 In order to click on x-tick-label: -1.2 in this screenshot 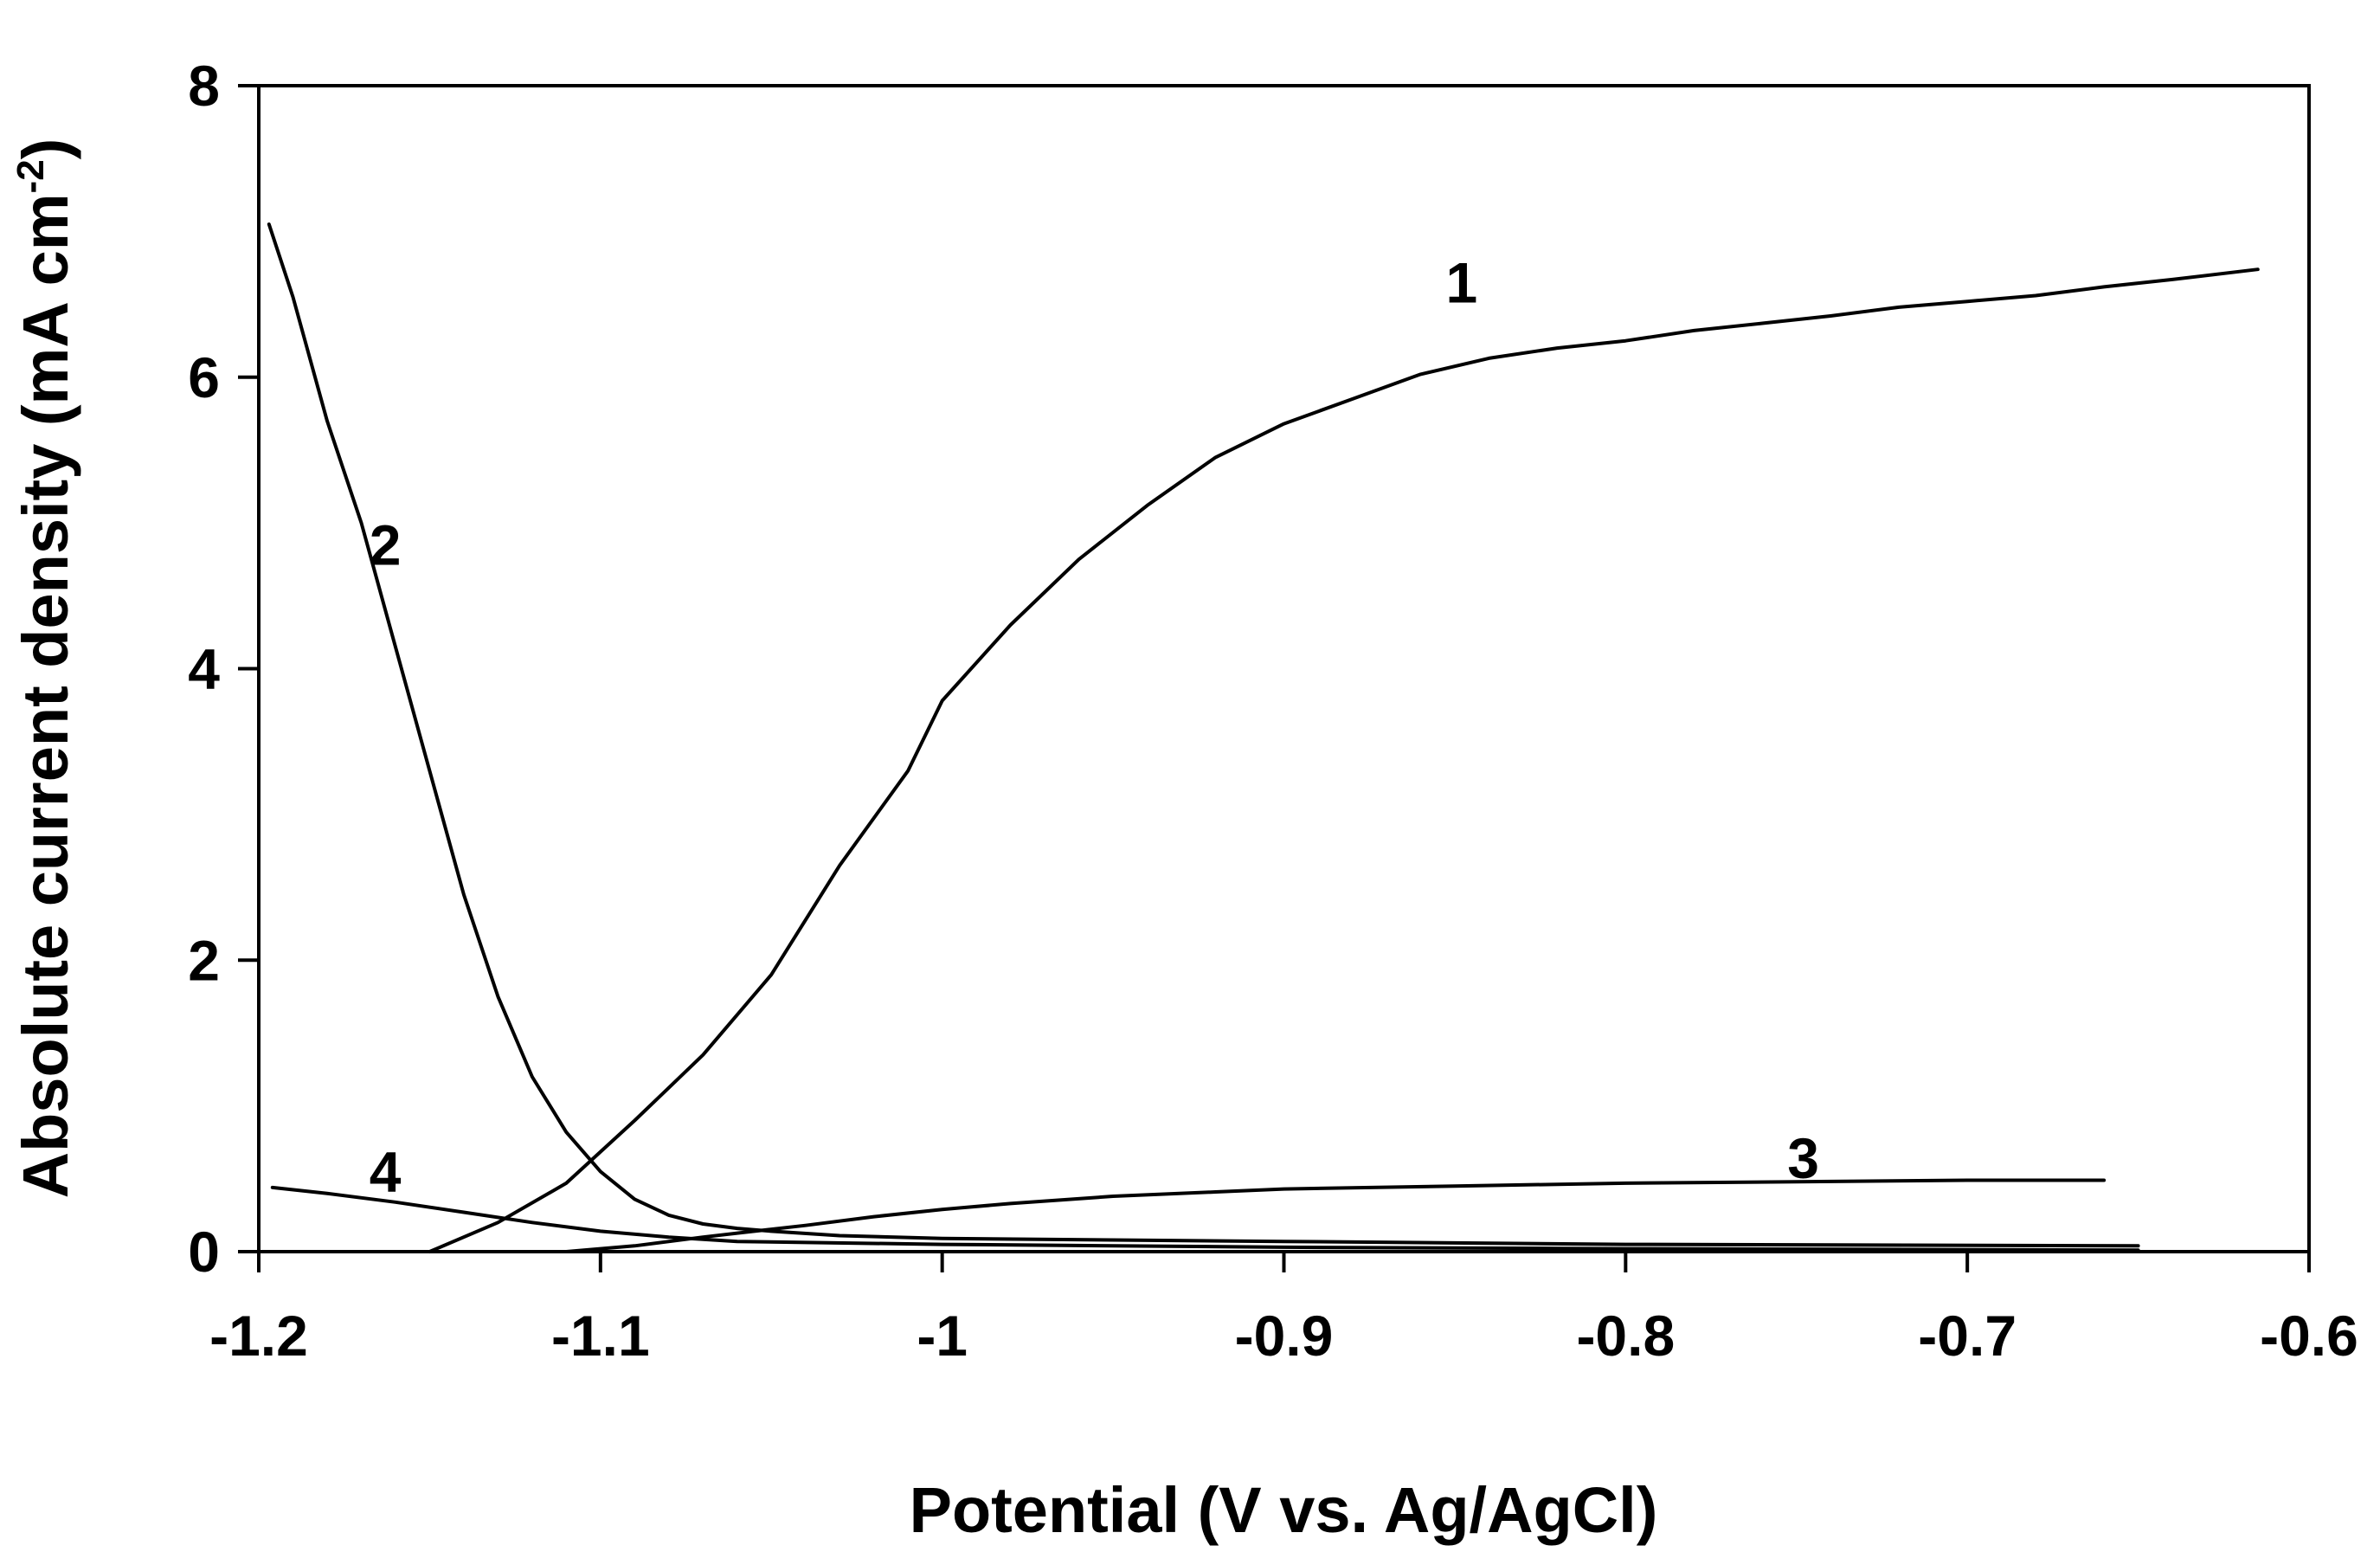, I will do `click(258, 1336)`.